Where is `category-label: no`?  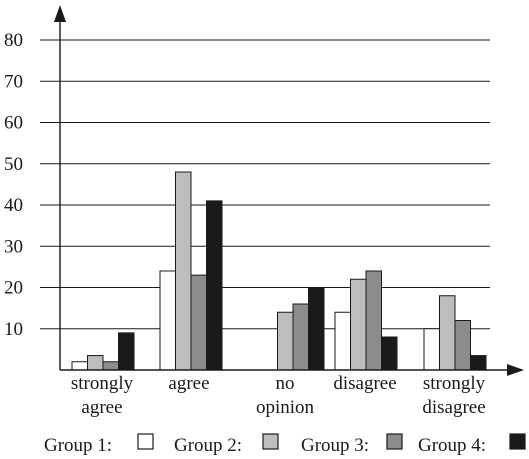
category-label: no is located at coordinates (285, 383).